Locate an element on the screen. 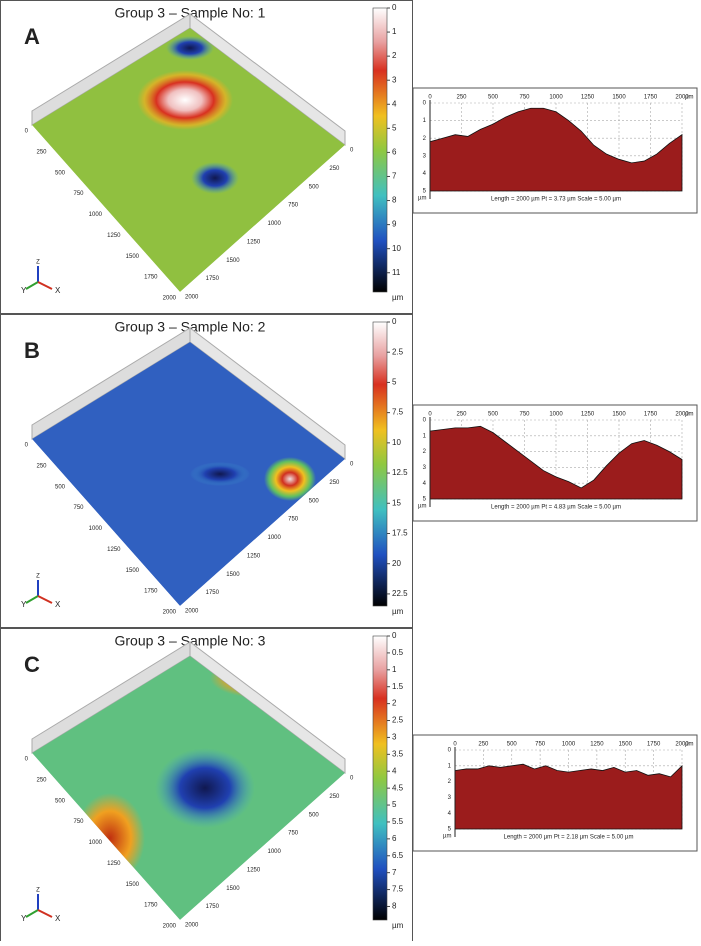 This screenshot has width=701, height=946. surface-wall is located at coordinates (267, 707).